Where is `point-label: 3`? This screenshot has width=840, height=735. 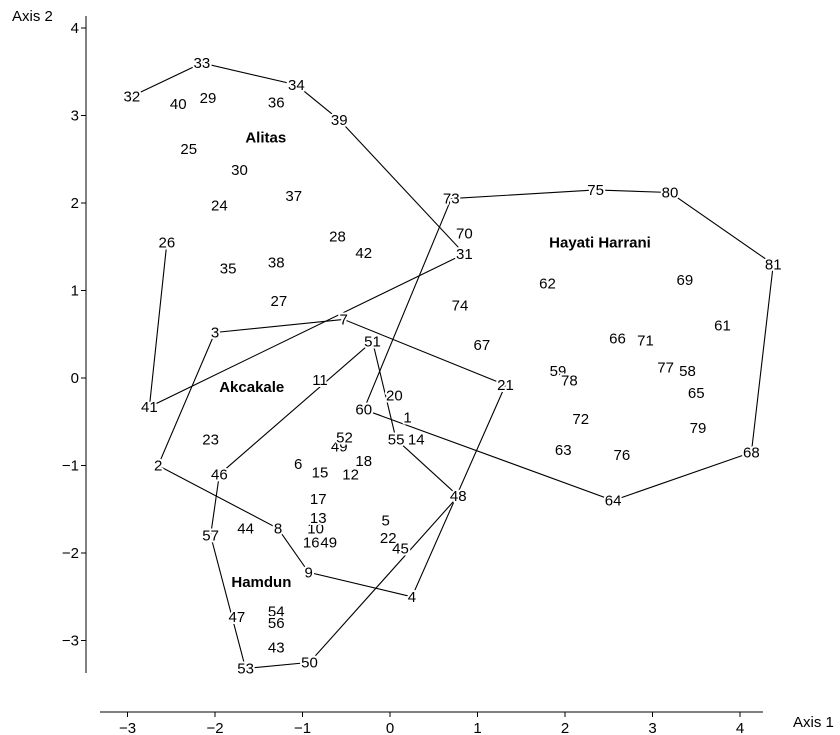 point-label: 3 is located at coordinates (215, 333).